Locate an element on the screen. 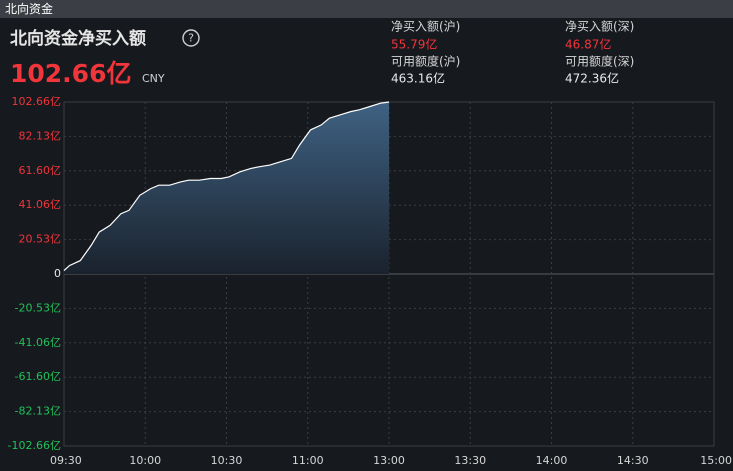 The image size is (733, 471). stat-value: 472.36亿 is located at coordinates (592, 78).